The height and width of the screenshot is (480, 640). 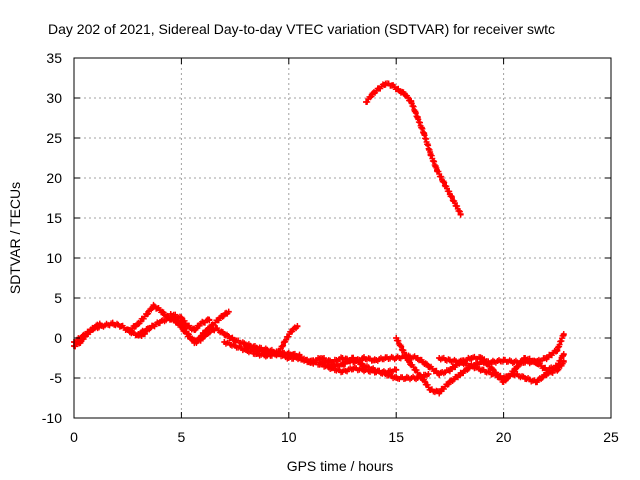 What do you see at coordinates (74, 437) in the screenshot?
I see `x-tick-label: 0` at bounding box center [74, 437].